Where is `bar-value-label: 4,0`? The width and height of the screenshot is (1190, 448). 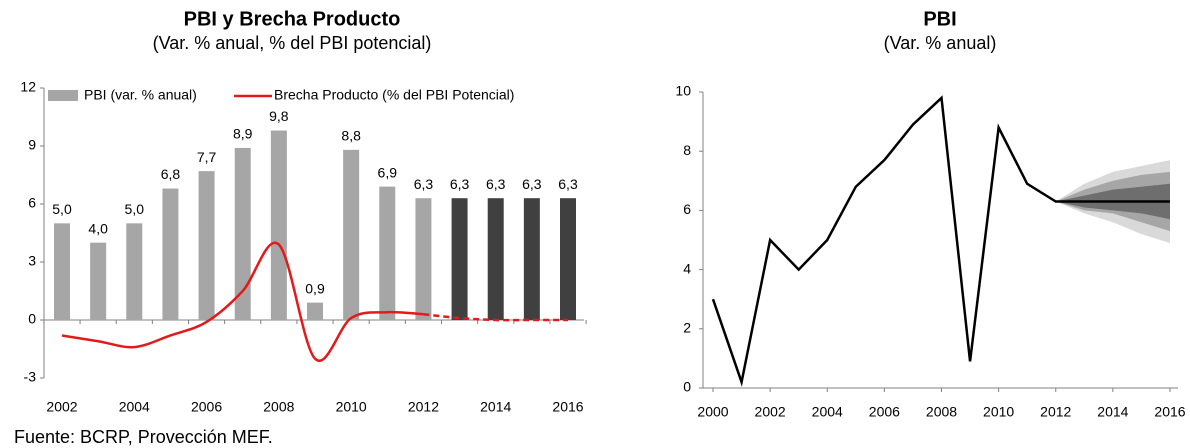 bar-value-label: 4,0 is located at coordinates (98, 228).